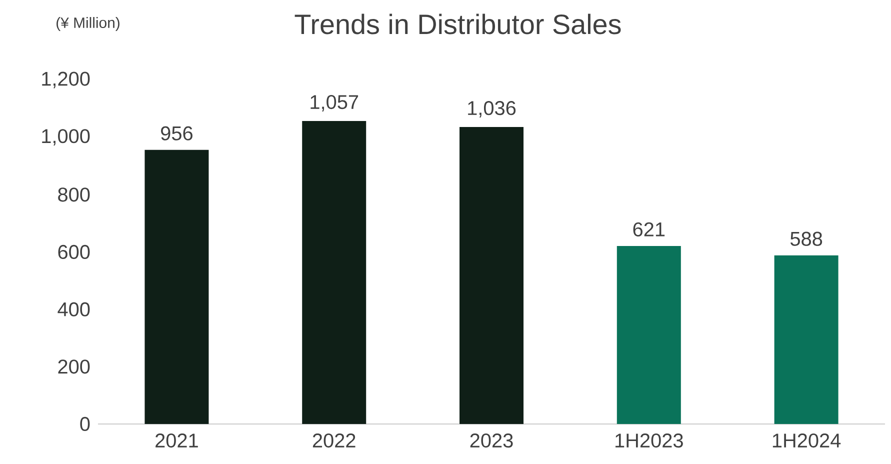 Image resolution: width=891 pixels, height=464 pixels. Describe the element at coordinates (492, 109) in the screenshot. I see `data-label: 1,036` at that location.